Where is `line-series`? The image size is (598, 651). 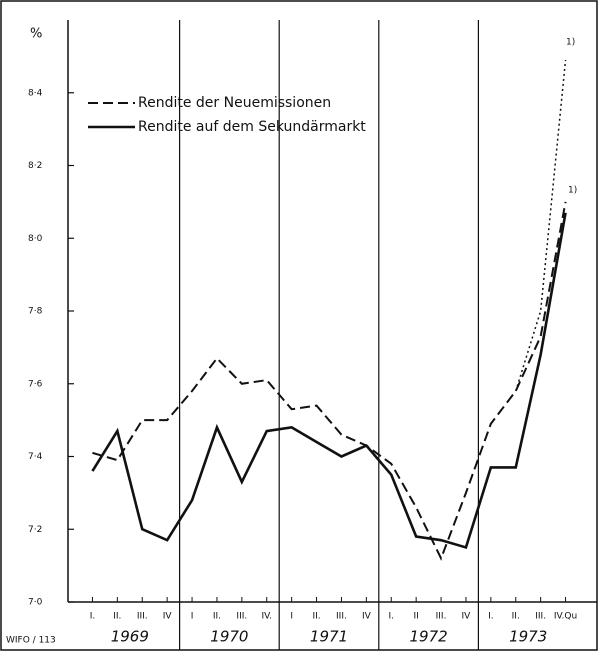
line-series is located at coordinates (541, 225).